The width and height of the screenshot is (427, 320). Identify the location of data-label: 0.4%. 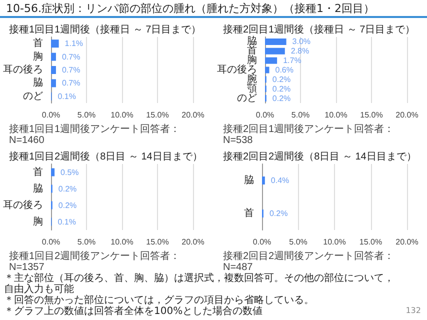
(280, 180).